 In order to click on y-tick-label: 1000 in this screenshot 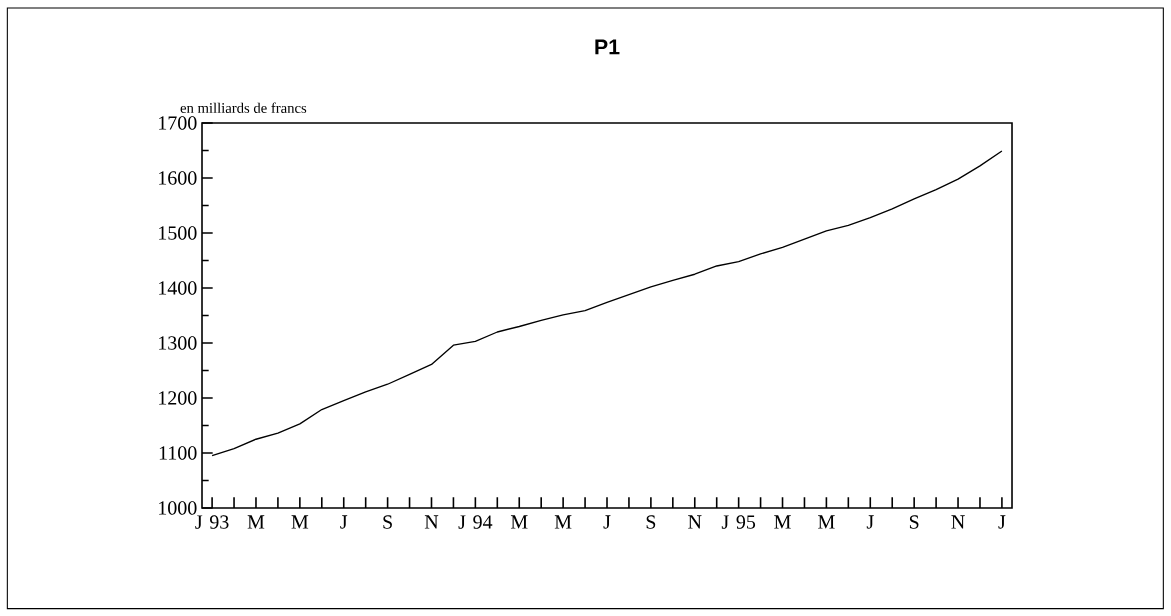, I will do `click(178, 508)`.